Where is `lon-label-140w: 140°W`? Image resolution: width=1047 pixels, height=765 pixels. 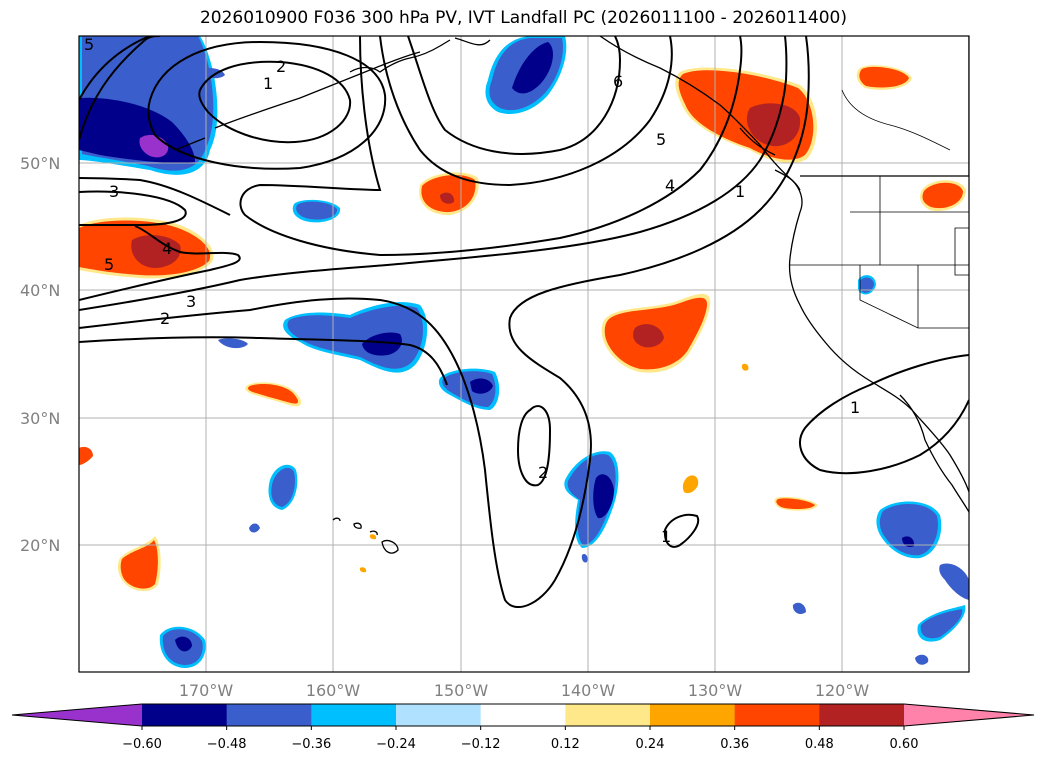
lon-label-140w: 140°W is located at coordinates (588, 690).